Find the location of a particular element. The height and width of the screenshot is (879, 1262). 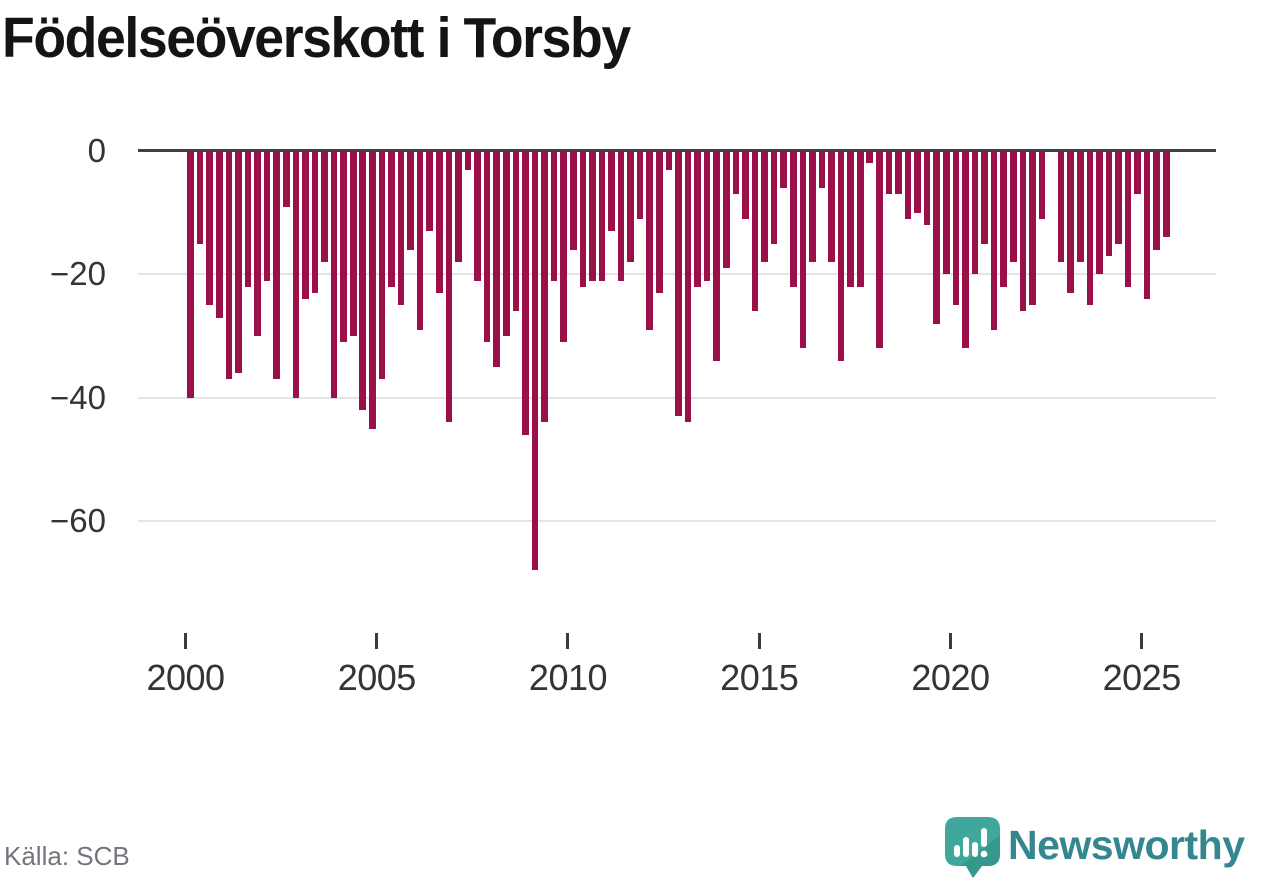

zero-axis-line is located at coordinates (677, 150).